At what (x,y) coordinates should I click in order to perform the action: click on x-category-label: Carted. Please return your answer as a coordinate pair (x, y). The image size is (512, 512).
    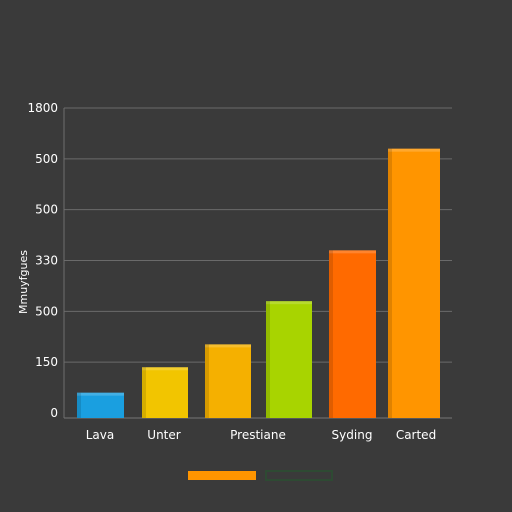
    Looking at the image, I should click on (416, 435).